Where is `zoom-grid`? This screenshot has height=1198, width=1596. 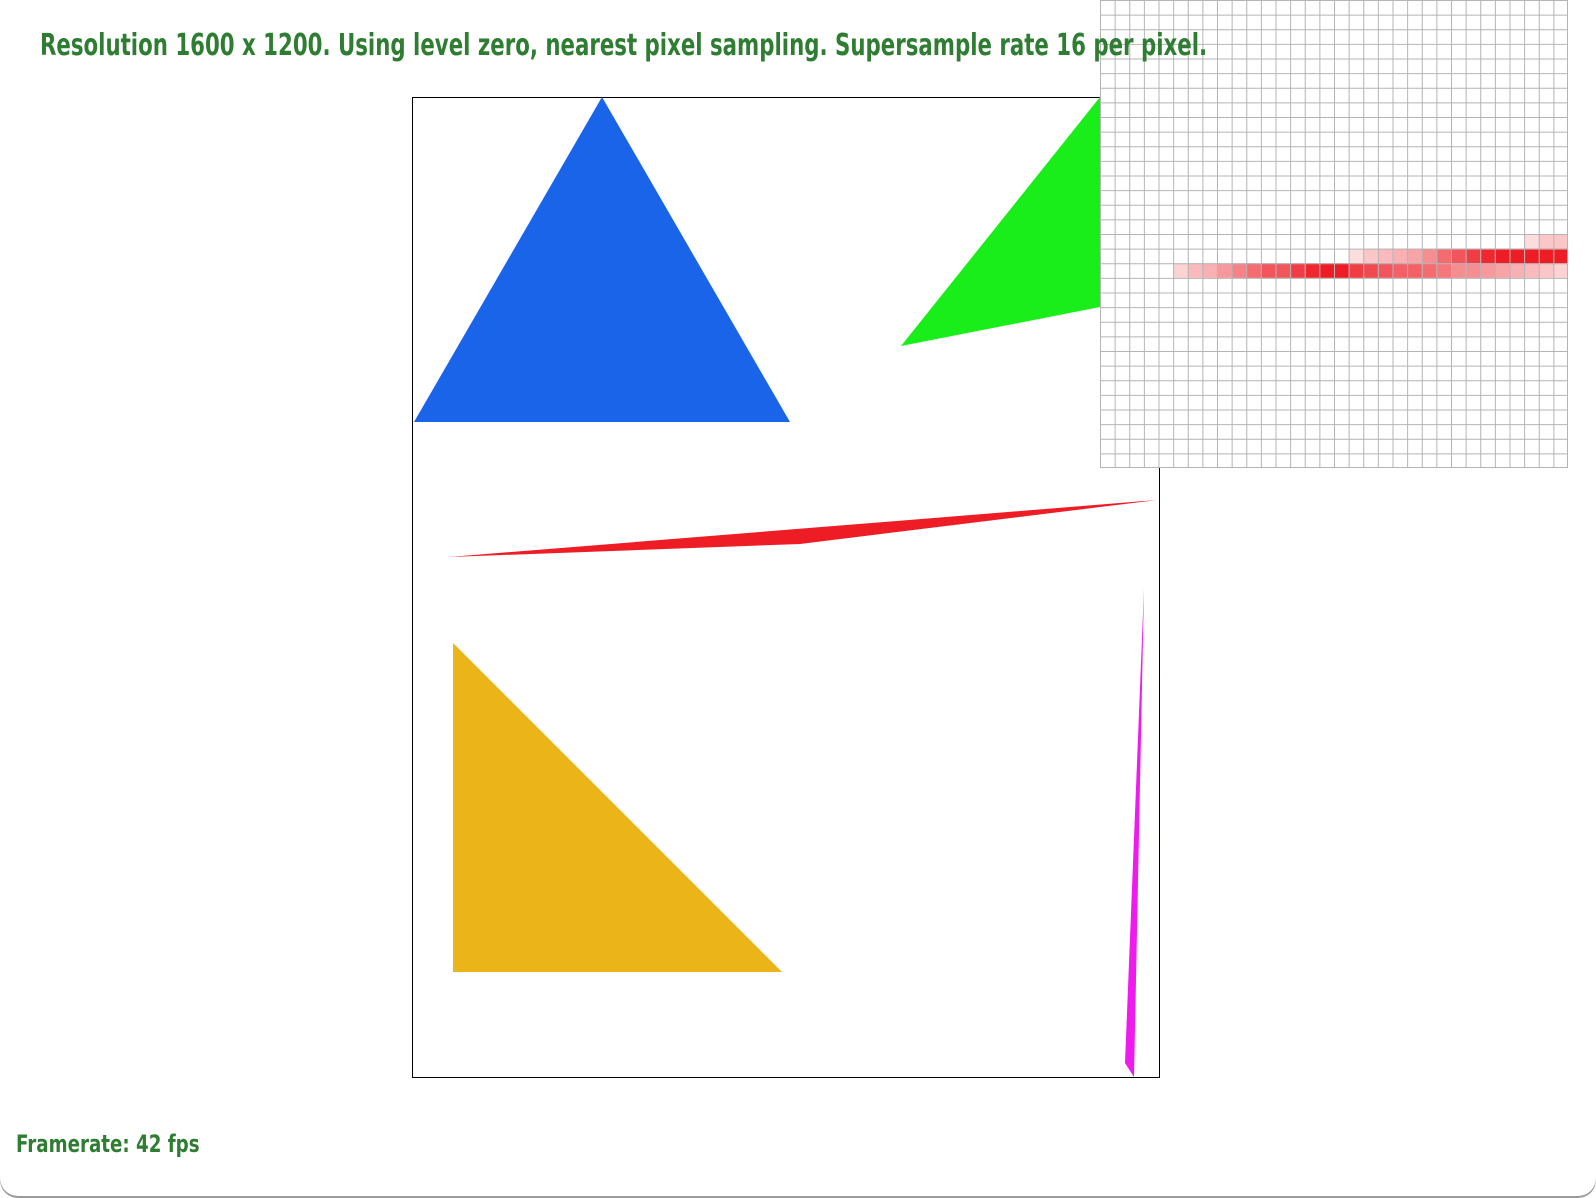
zoom-grid is located at coordinates (1334, 234).